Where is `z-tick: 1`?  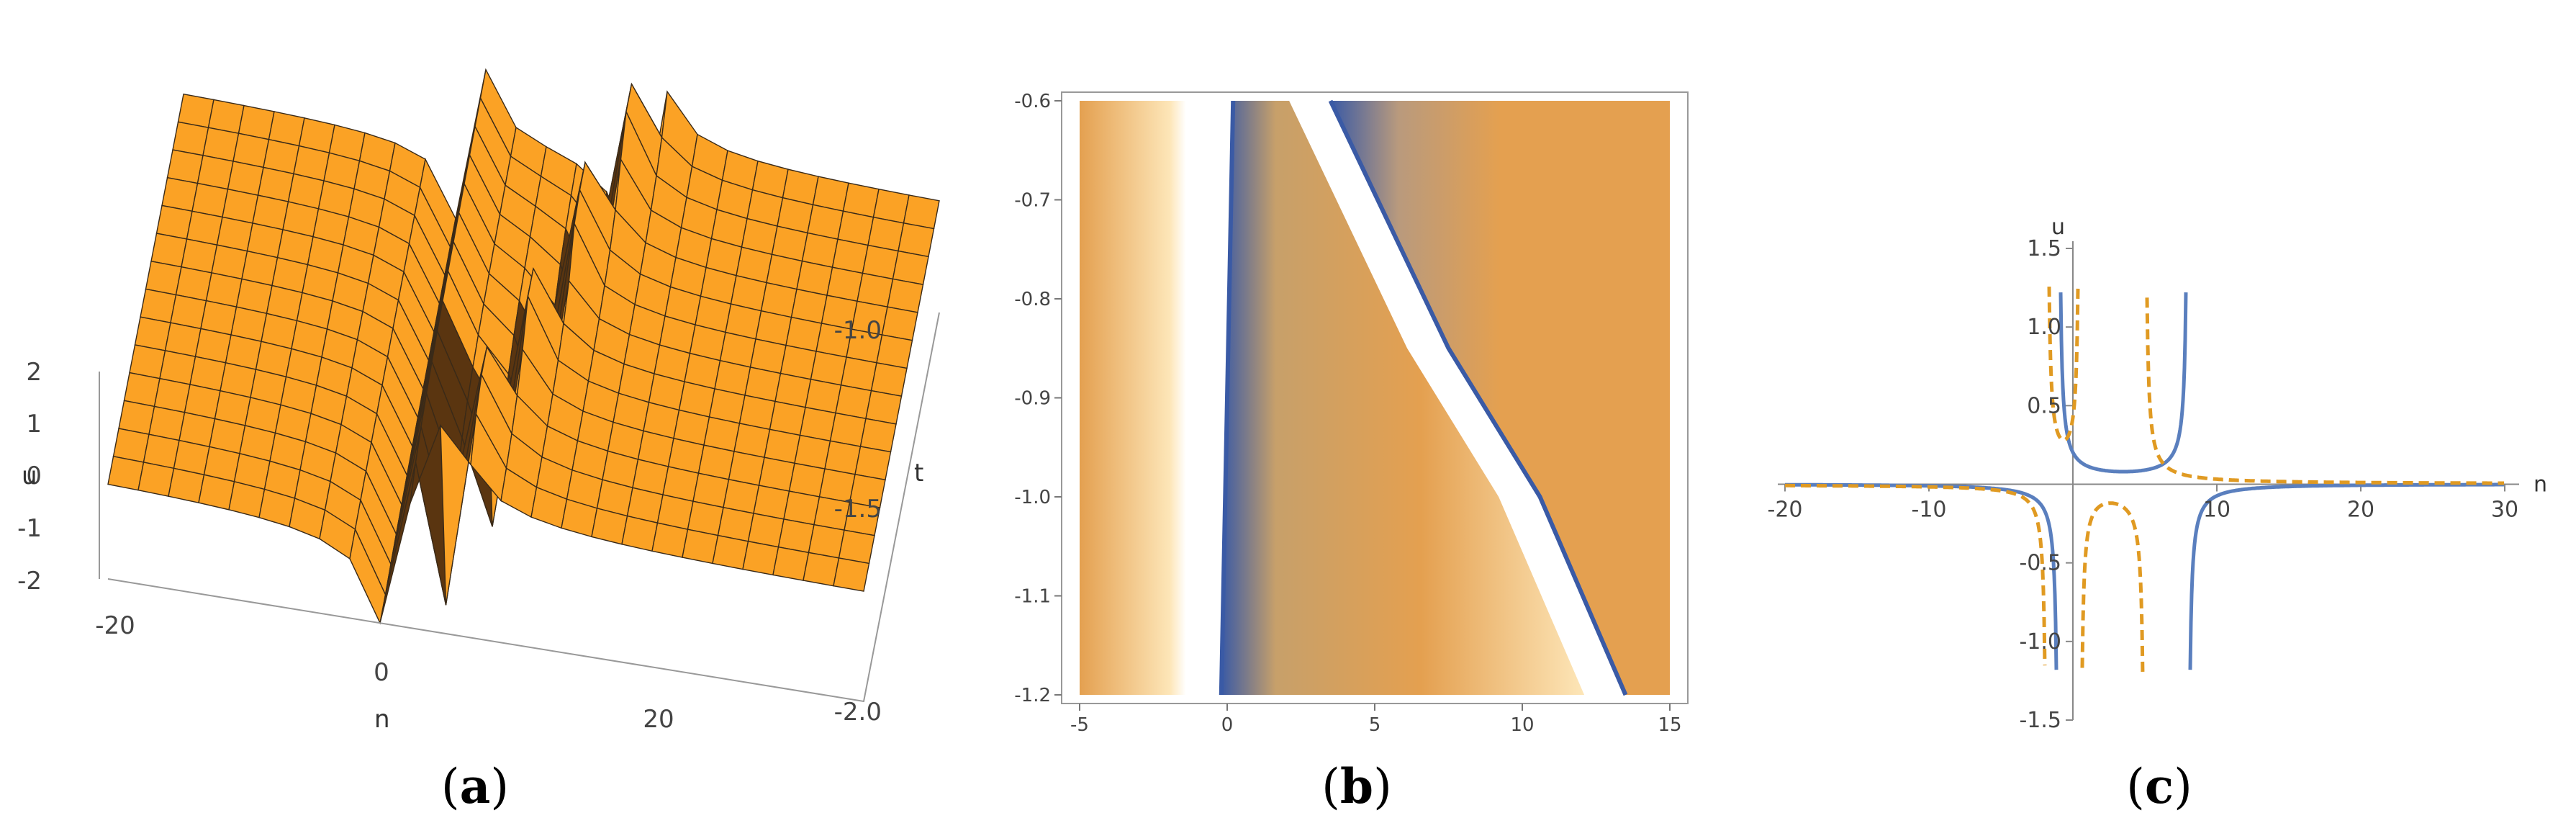 z-tick: 1 is located at coordinates (34, 424).